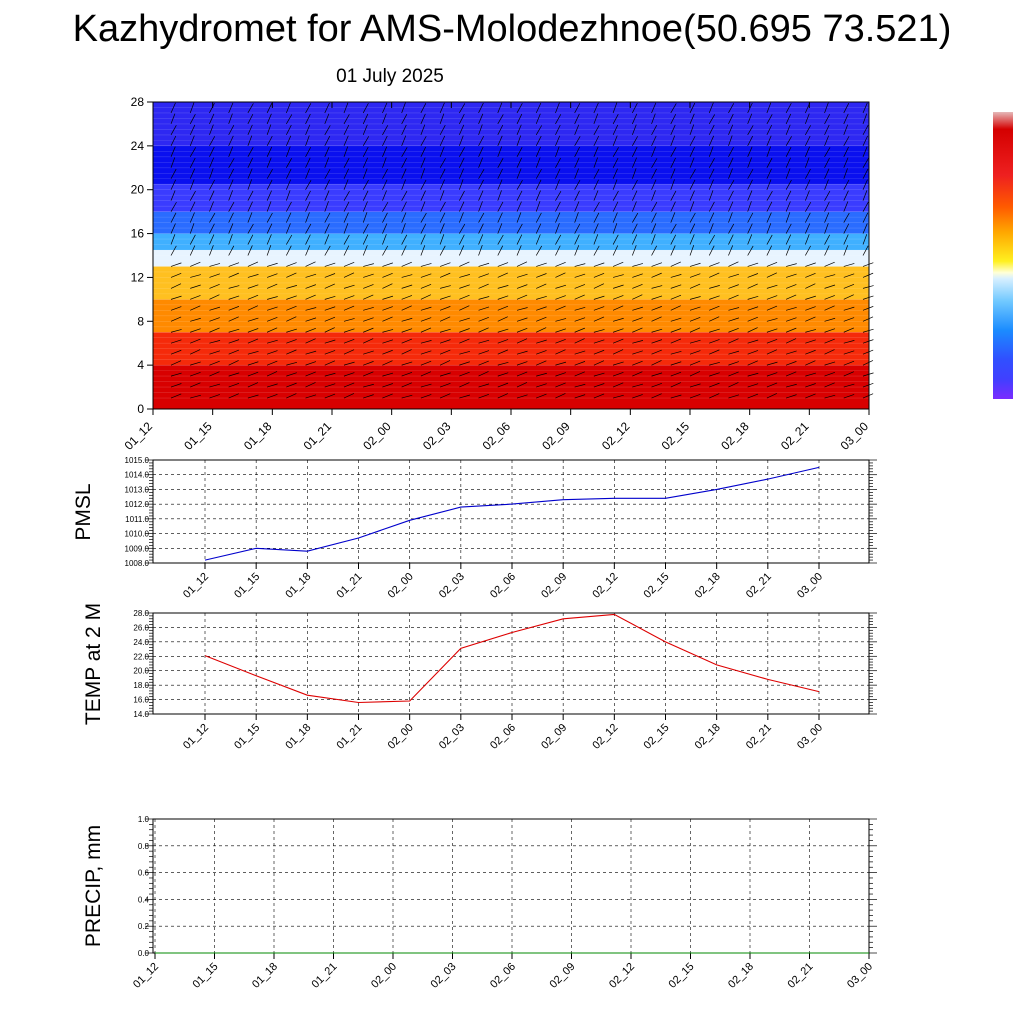  I want to click on heatmap-y-tick-label: 12, so click(138, 277).